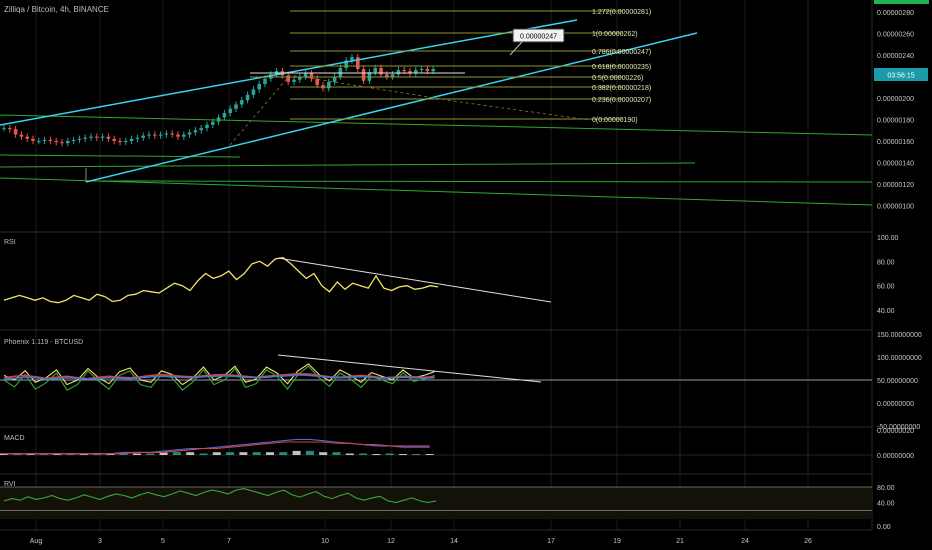 The width and height of the screenshot is (932, 550). I want to click on time-tick-label: 5, so click(163, 541).